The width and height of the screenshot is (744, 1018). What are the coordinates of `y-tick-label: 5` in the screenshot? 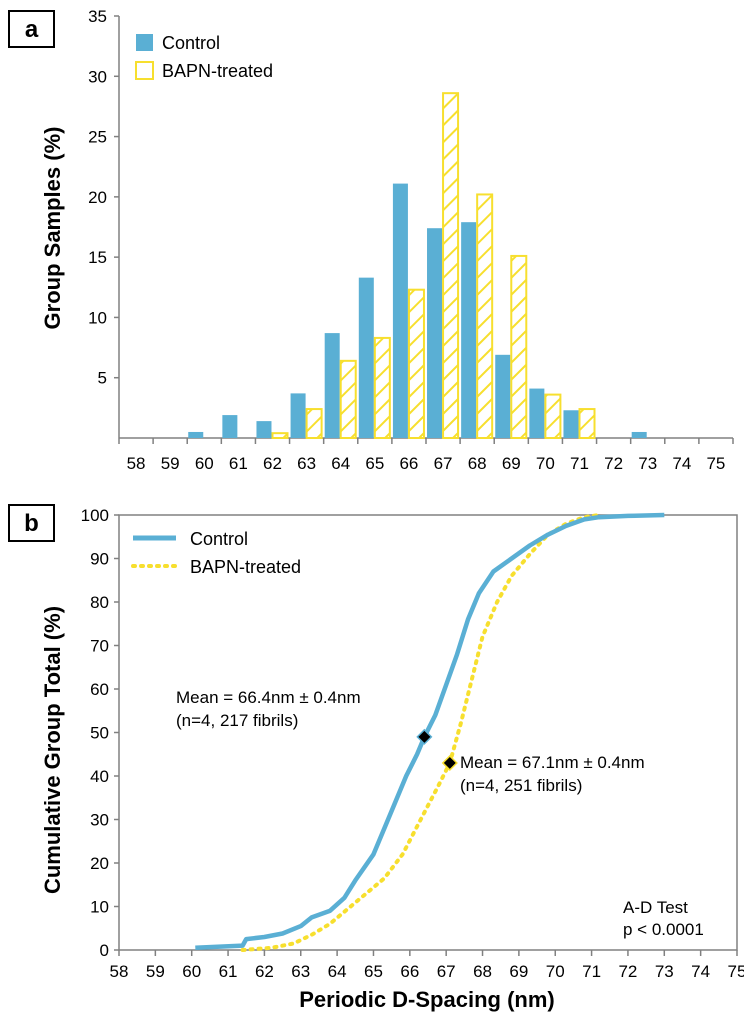 It's located at (102, 378).